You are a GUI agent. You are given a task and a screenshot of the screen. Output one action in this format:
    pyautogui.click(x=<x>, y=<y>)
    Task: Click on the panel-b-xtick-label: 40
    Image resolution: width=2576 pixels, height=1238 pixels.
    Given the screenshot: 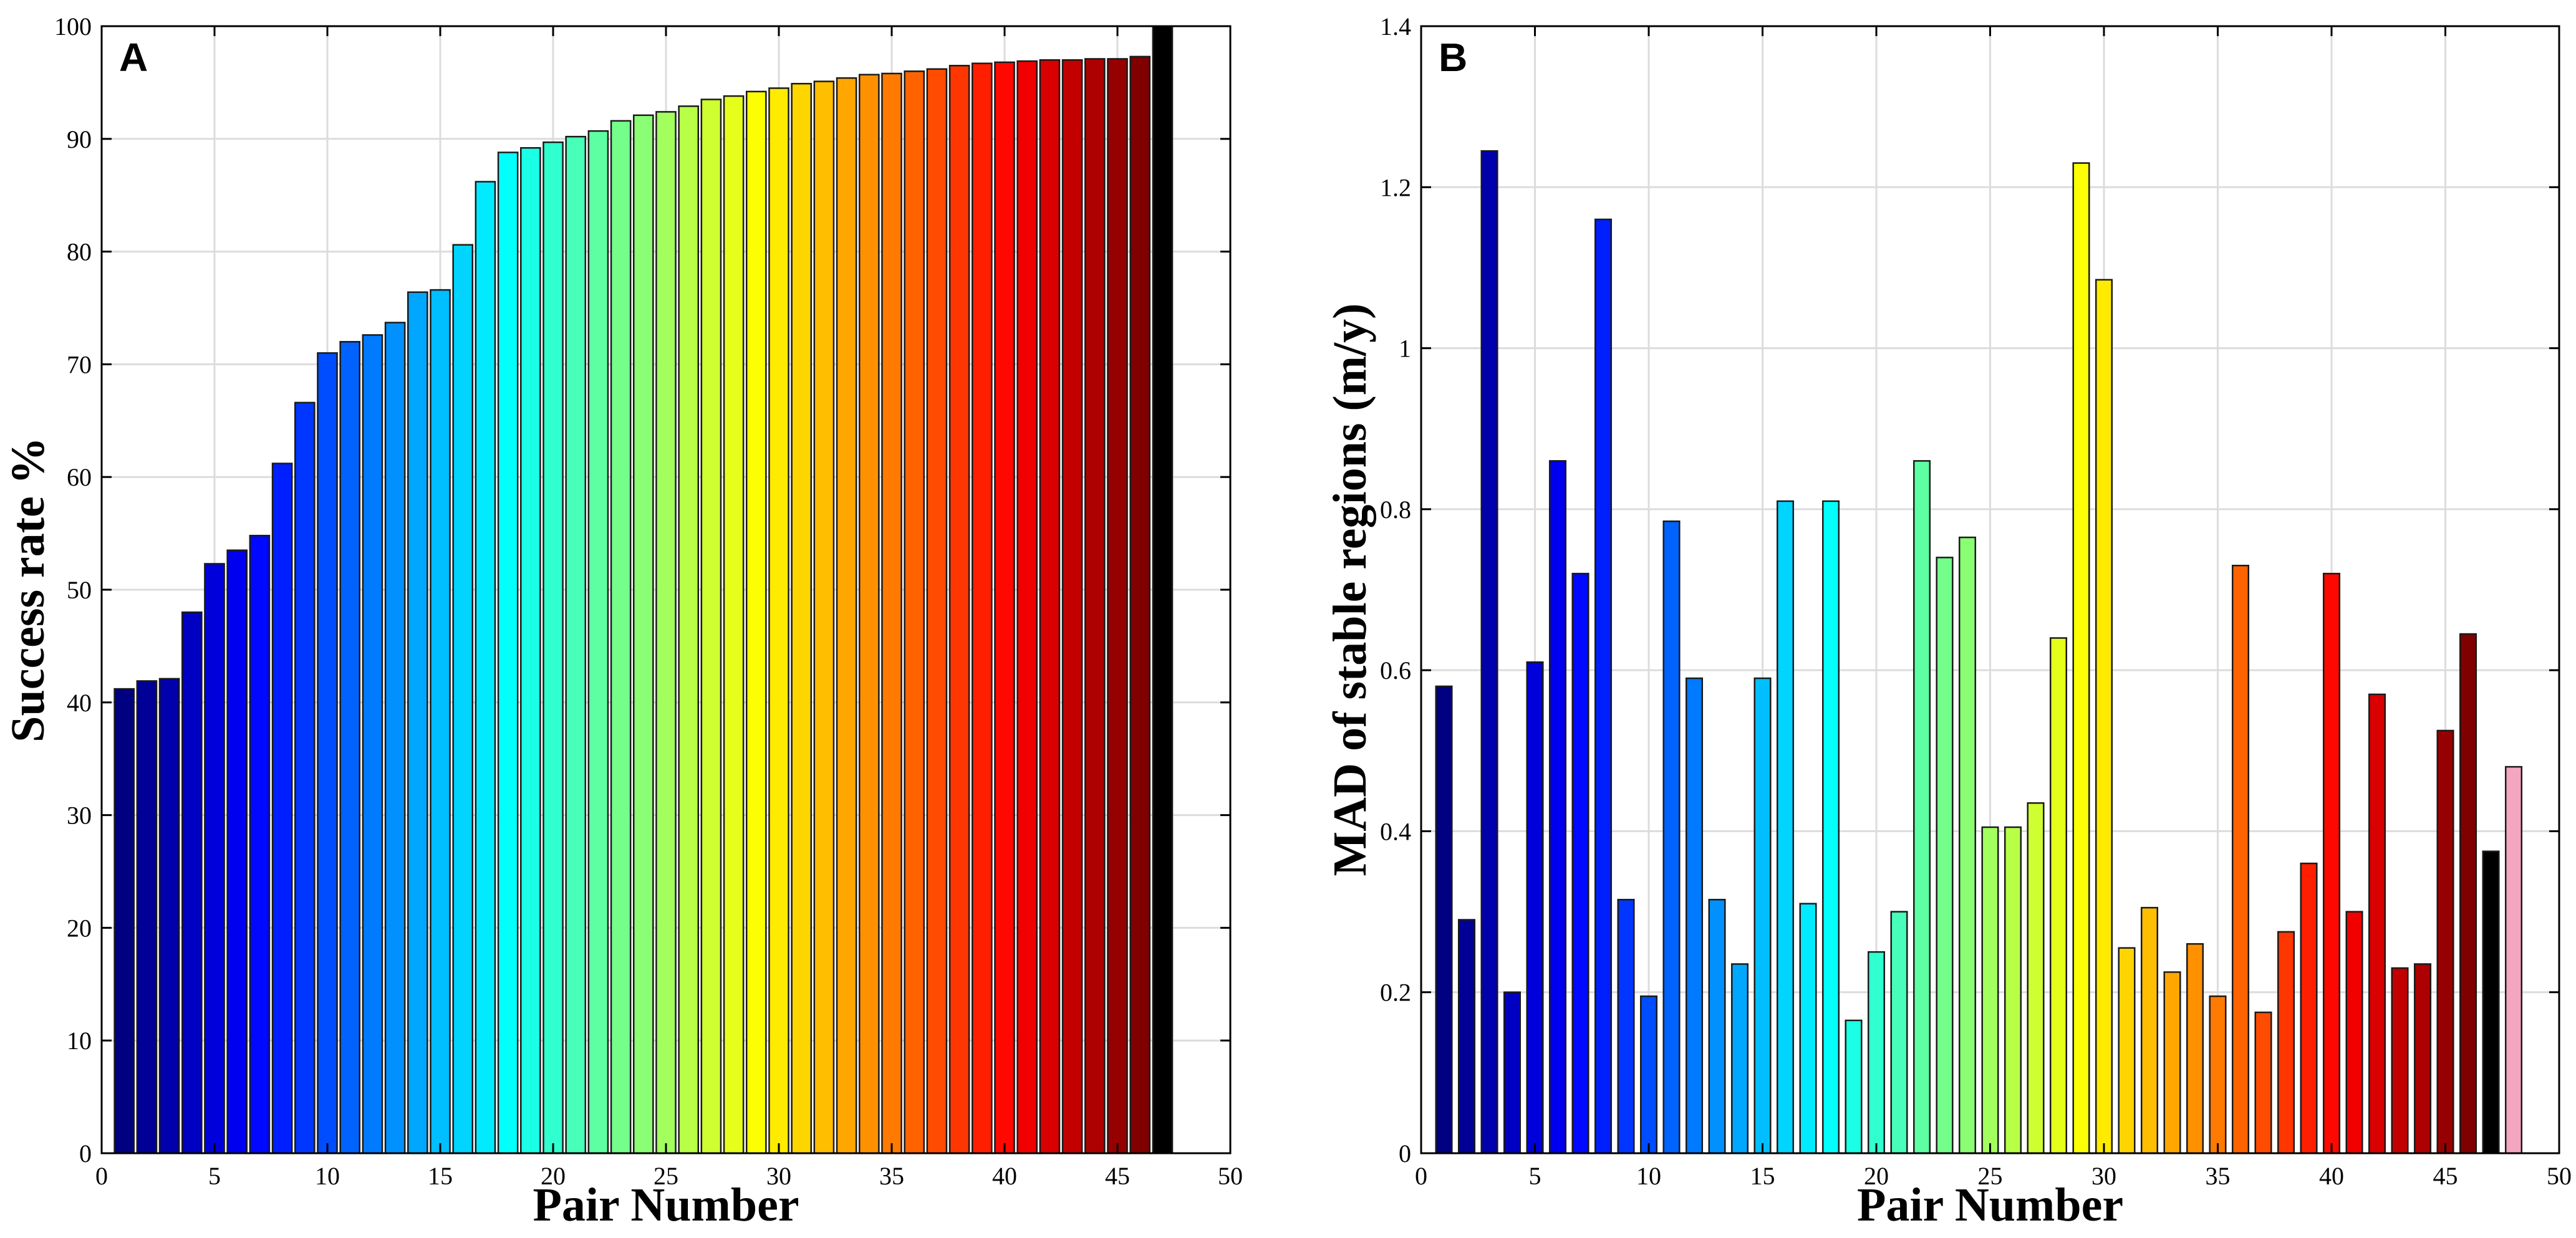 What is the action you would take?
    pyautogui.click(x=2331, y=1176)
    